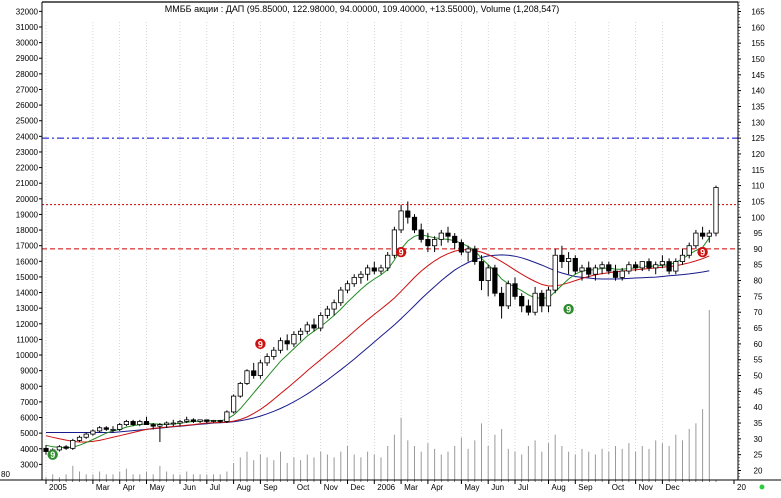  I want to click on right-axis-tick-label: 130, so click(758, 122).